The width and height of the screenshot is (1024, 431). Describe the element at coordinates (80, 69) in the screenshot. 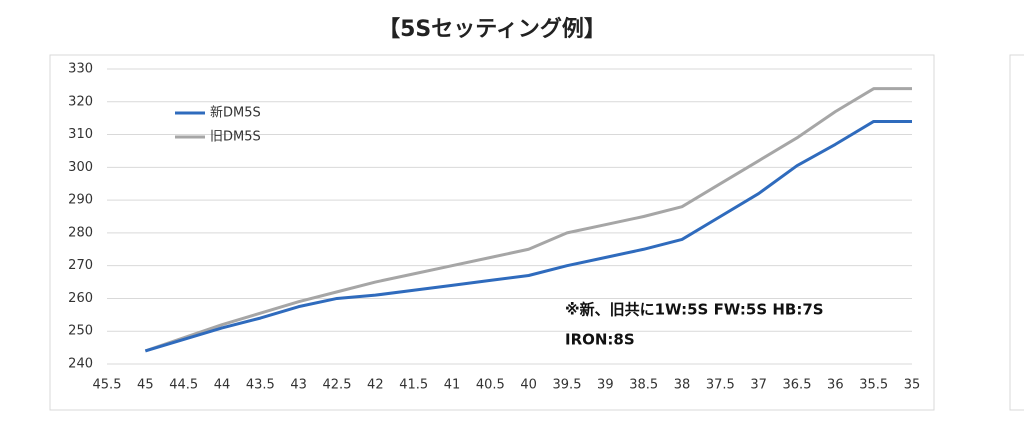

I see `y-tick-label: 330` at that location.